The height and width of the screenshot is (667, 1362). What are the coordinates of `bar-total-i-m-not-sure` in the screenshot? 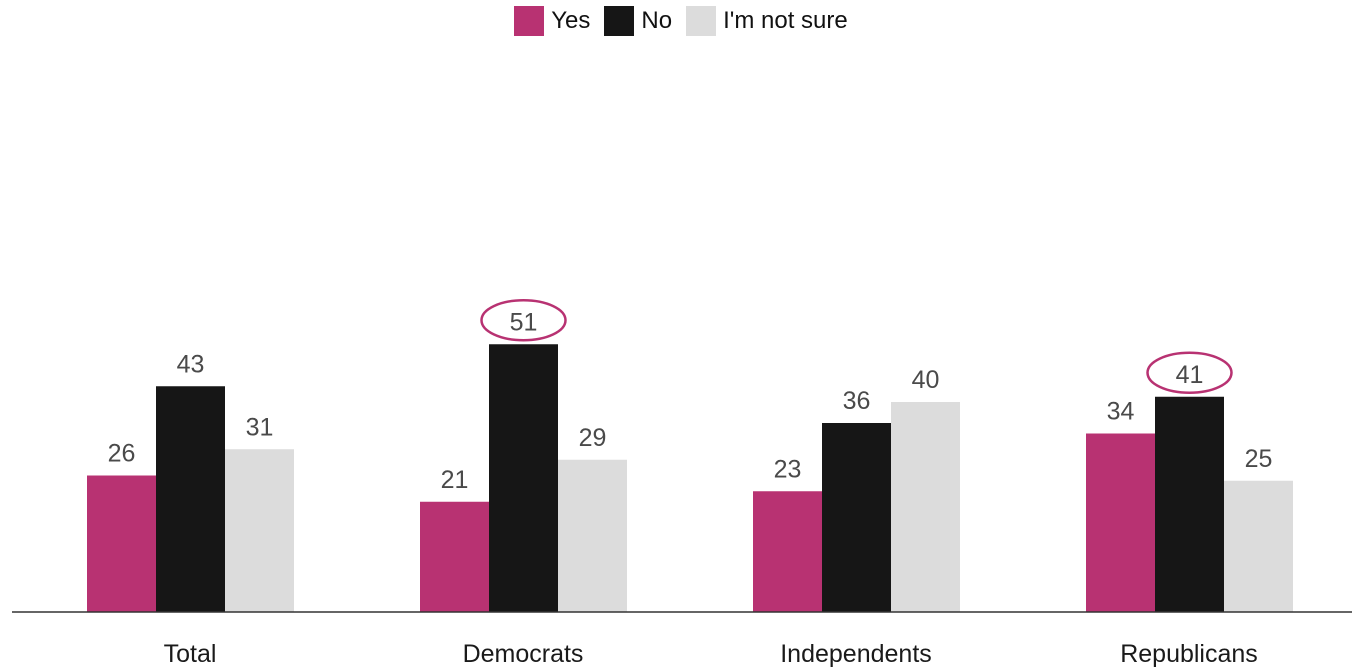 It's located at (259, 530).